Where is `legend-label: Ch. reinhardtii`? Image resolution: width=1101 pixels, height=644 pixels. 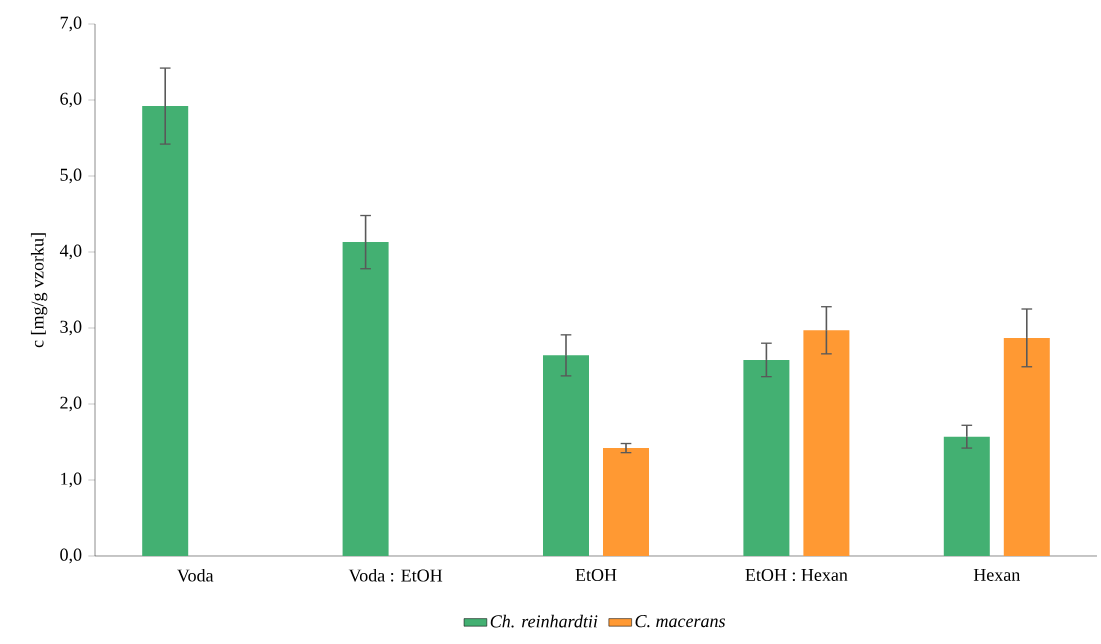
legend-label: Ch. reinhardtii is located at coordinates (544, 621).